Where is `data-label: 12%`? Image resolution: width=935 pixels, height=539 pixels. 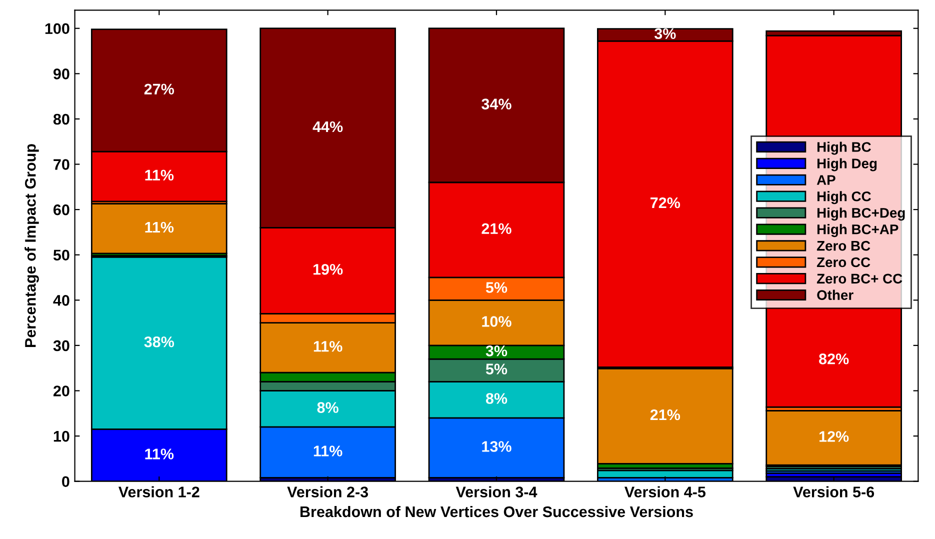
data-label: 12% is located at coordinates (834, 436).